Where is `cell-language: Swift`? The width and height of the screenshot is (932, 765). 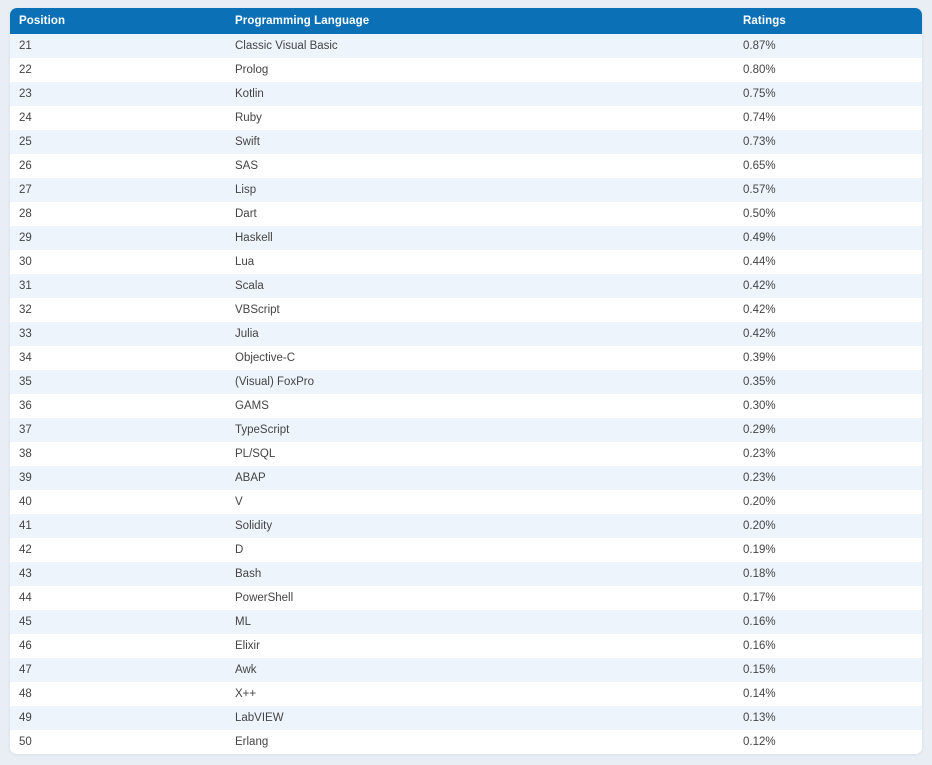
cell-language: Swift is located at coordinates (480, 142).